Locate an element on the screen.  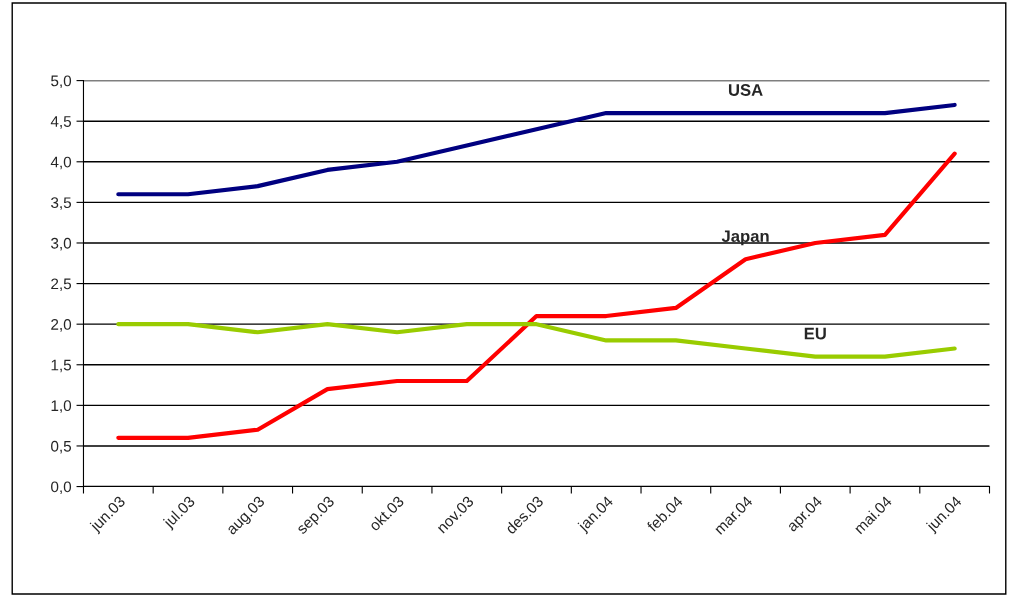
series-label: EU is located at coordinates (815, 333).